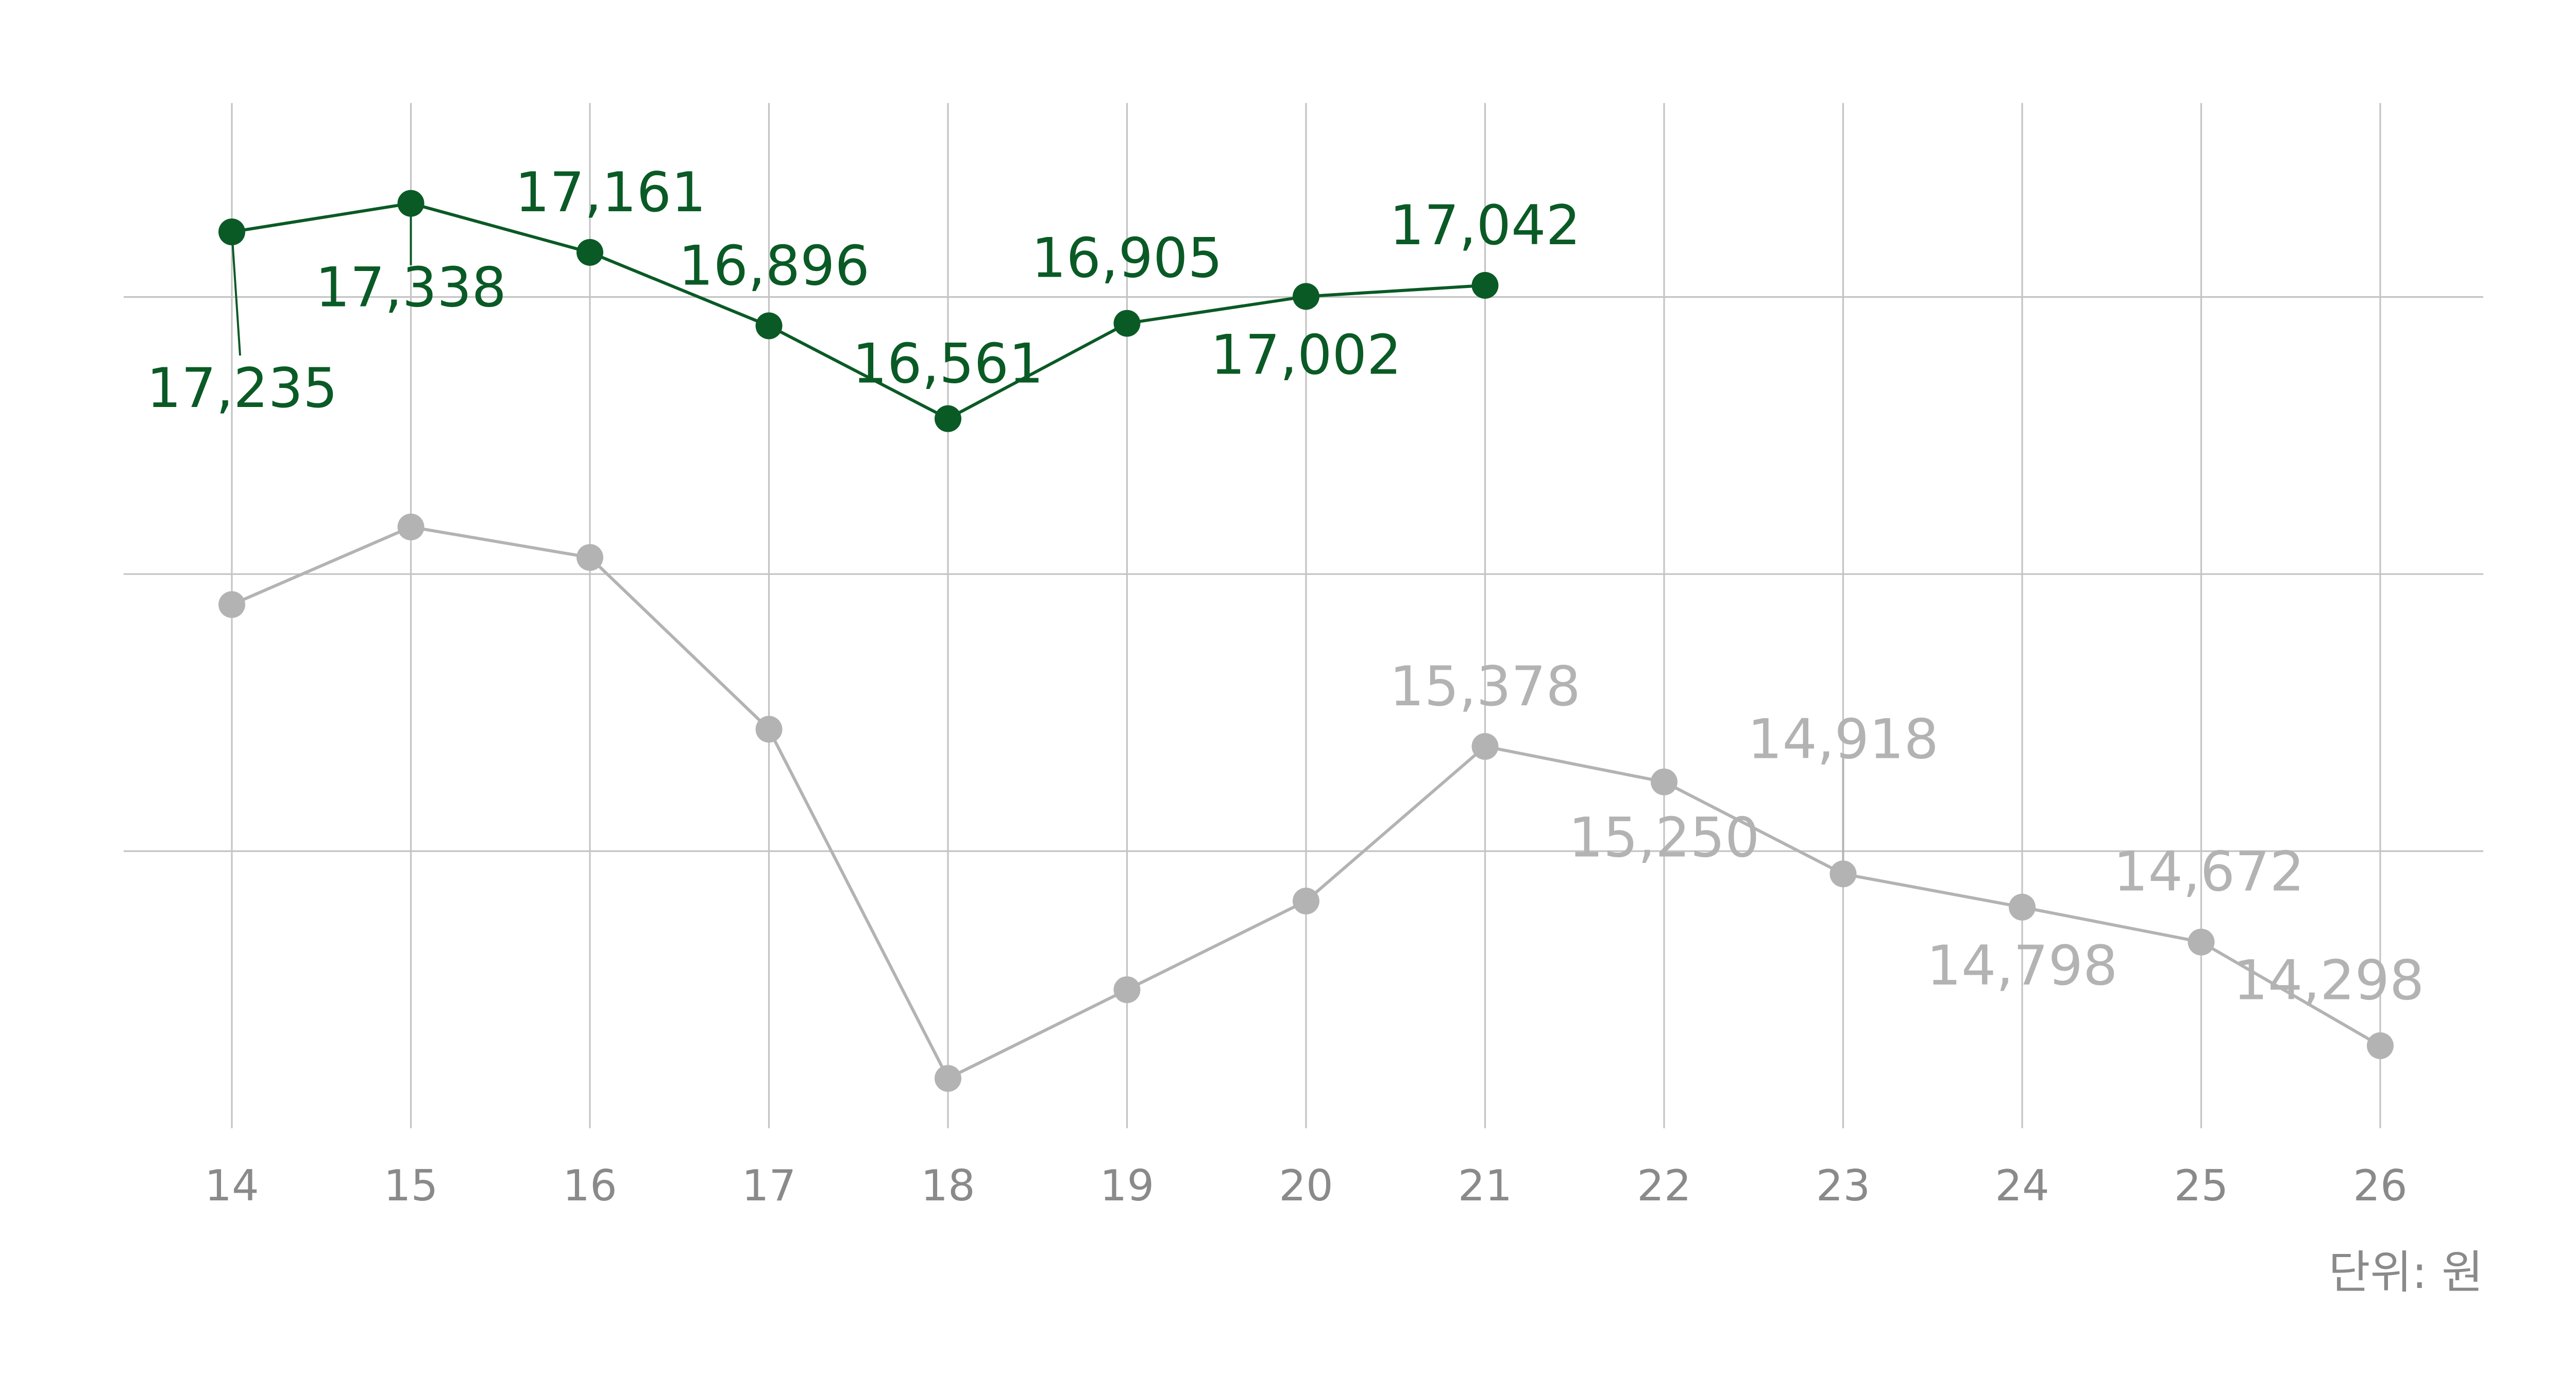 The width and height of the screenshot is (2576, 1391). Describe the element at coordinates (410, 287) in the screenshot. I see `data-label-green: 17,338` at that location.